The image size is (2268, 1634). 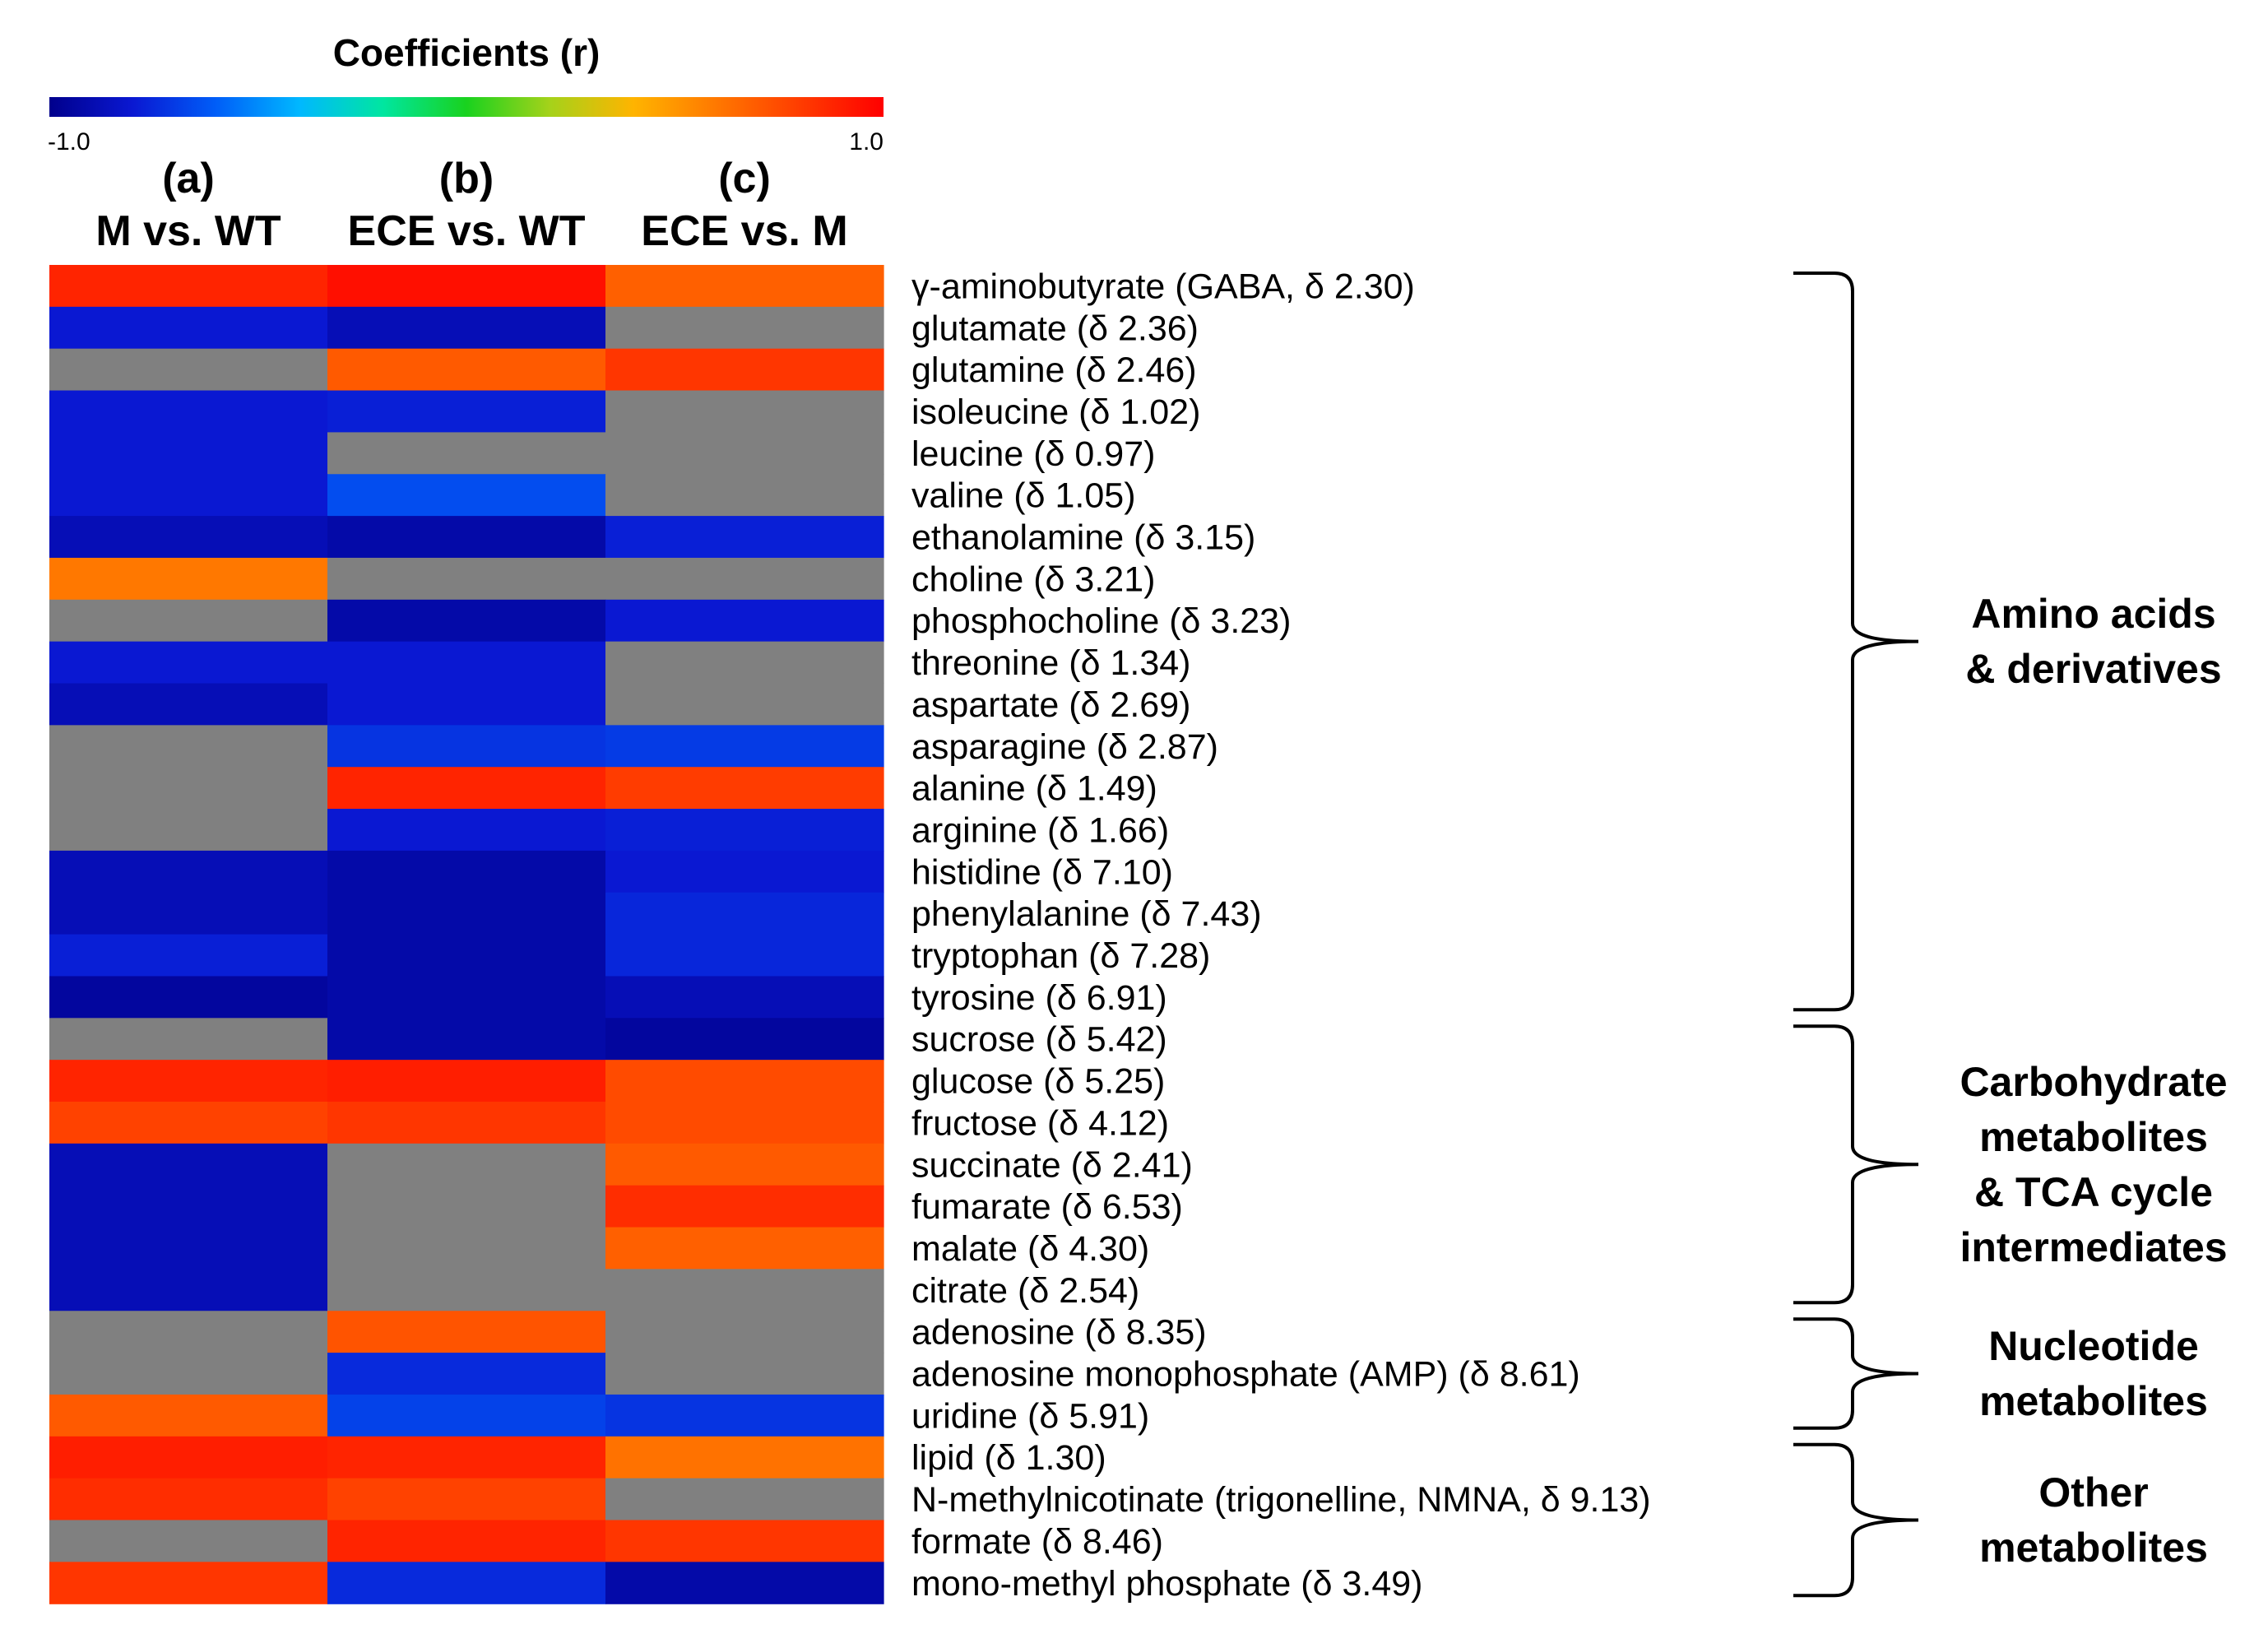 I want to click on column-letter: (c), so click(x=744, y=178).